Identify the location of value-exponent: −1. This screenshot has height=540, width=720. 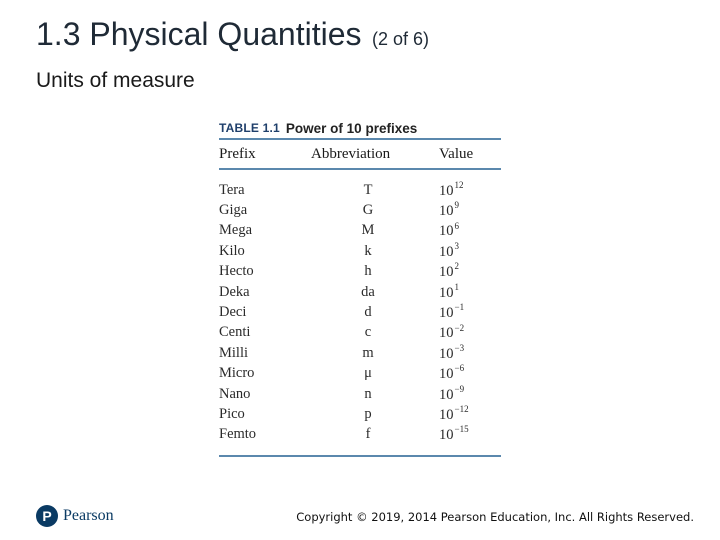
(459, 307).